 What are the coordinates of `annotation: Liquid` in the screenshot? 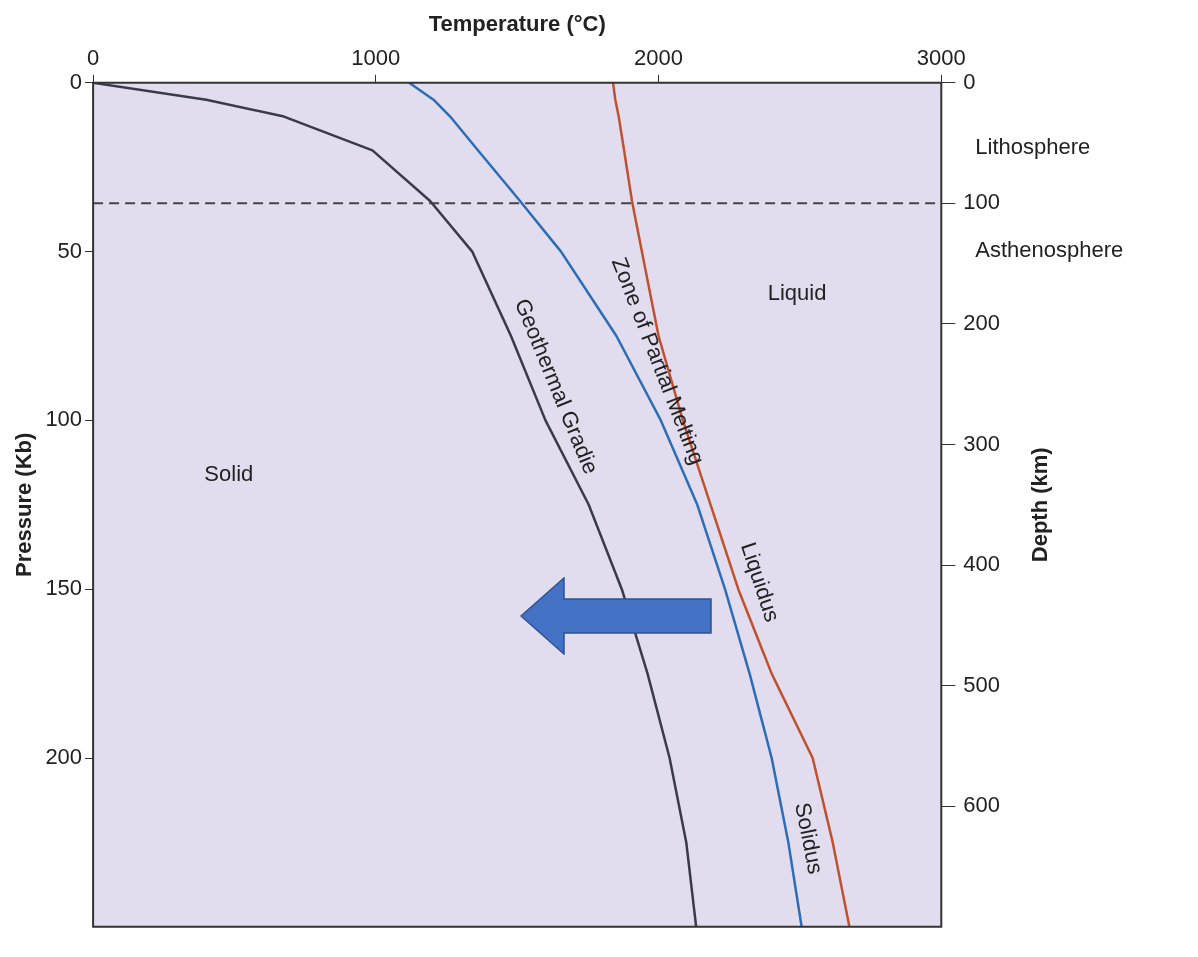 It's located at (797, 292).